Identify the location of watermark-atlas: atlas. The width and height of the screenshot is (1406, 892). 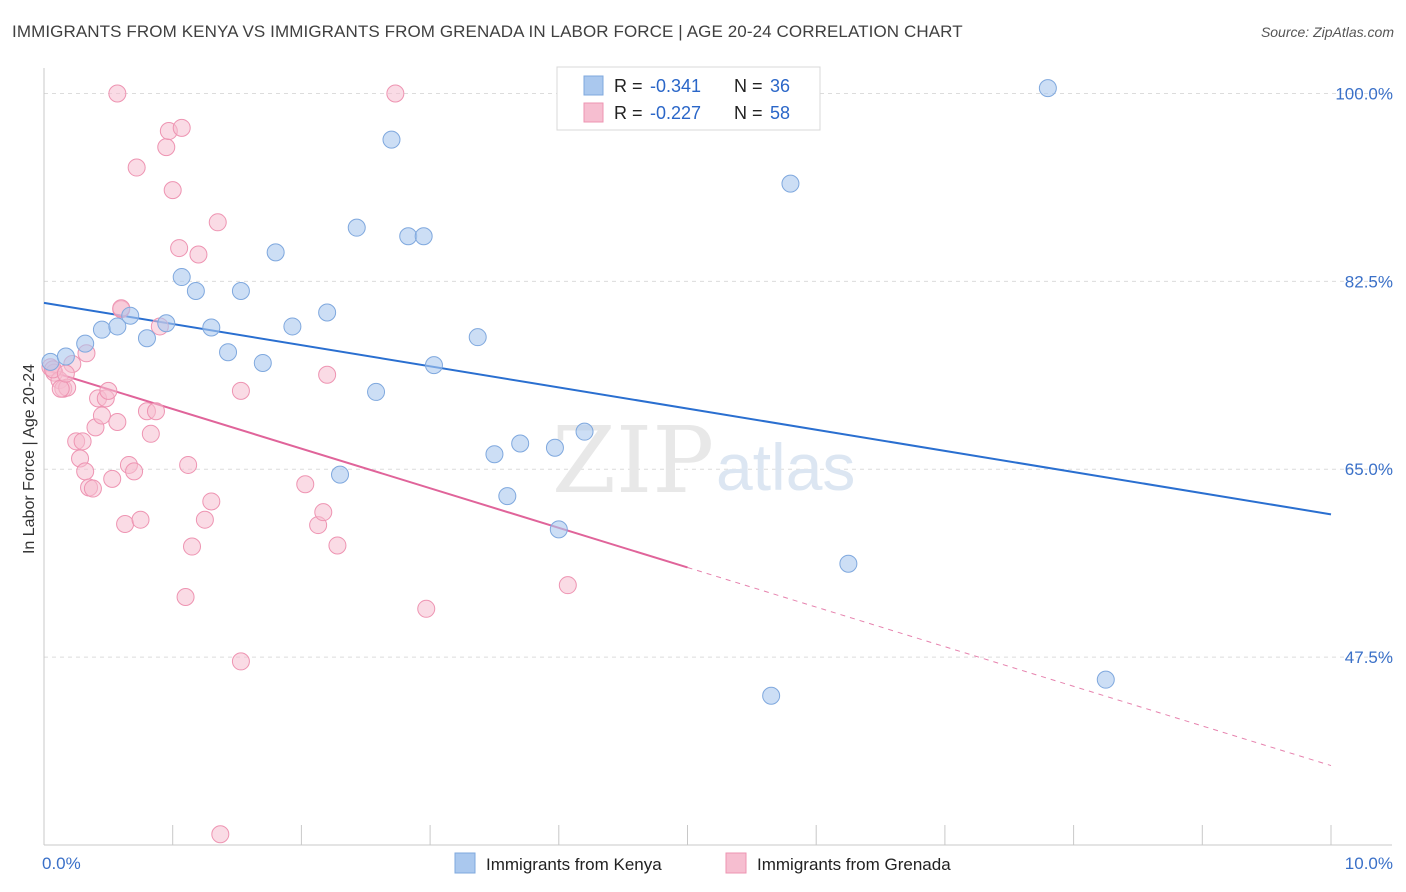
(785, 467).